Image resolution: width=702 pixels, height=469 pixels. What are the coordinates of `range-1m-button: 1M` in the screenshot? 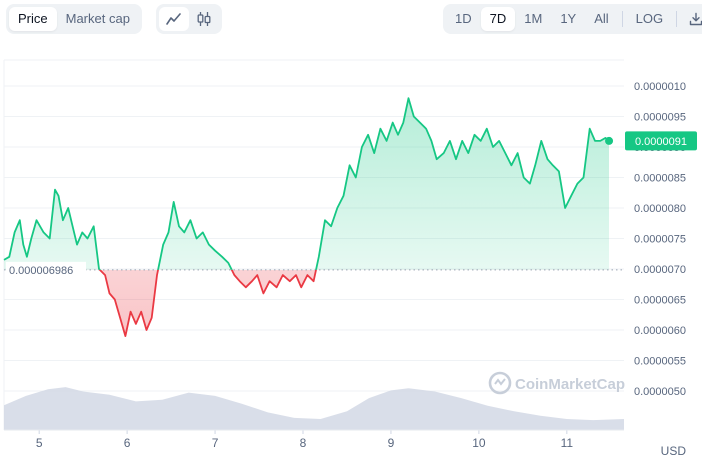 It's located at (533, 18).